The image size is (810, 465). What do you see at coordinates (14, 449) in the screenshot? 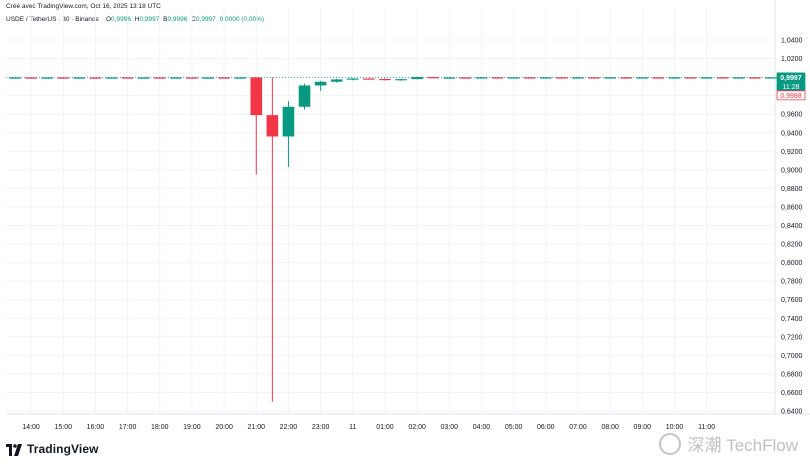
I see `tradingview-logo-icon` at bounding box center [14, 449].